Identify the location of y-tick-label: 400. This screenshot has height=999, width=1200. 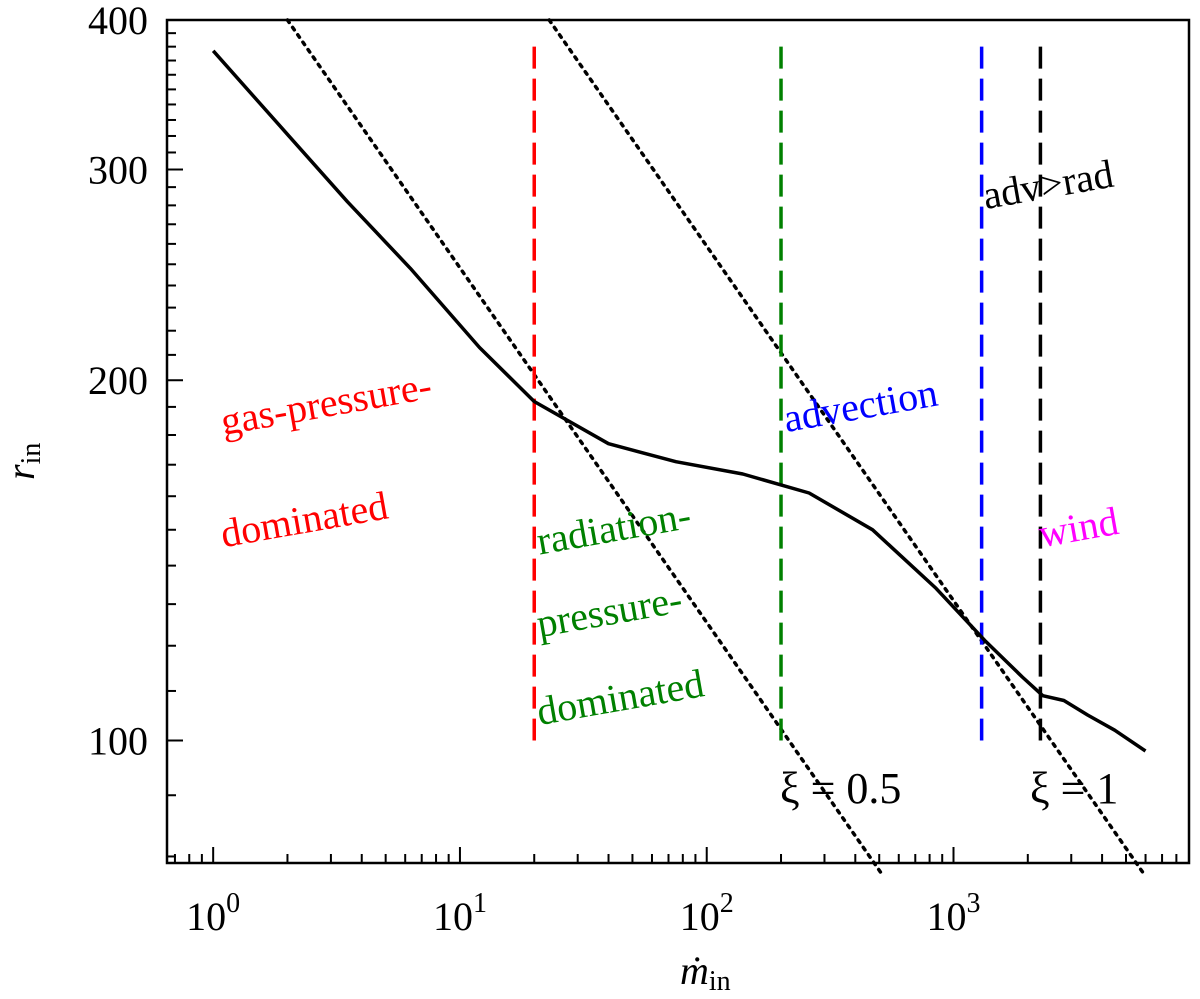
(118, 21).